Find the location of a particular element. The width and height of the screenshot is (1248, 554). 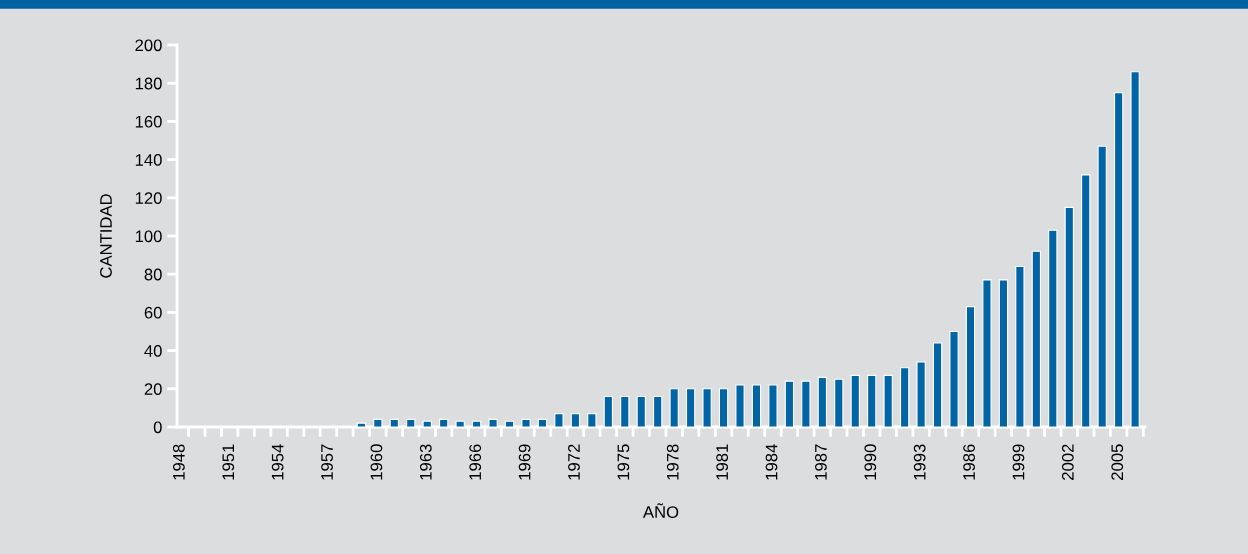

x-tick-label: 1960 is located at coordinates (376, 462).